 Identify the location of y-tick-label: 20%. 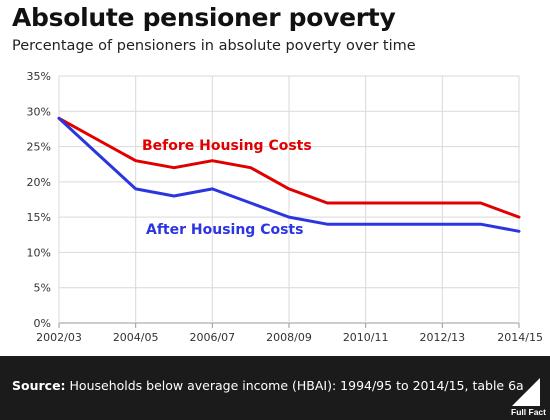
(39, 182).